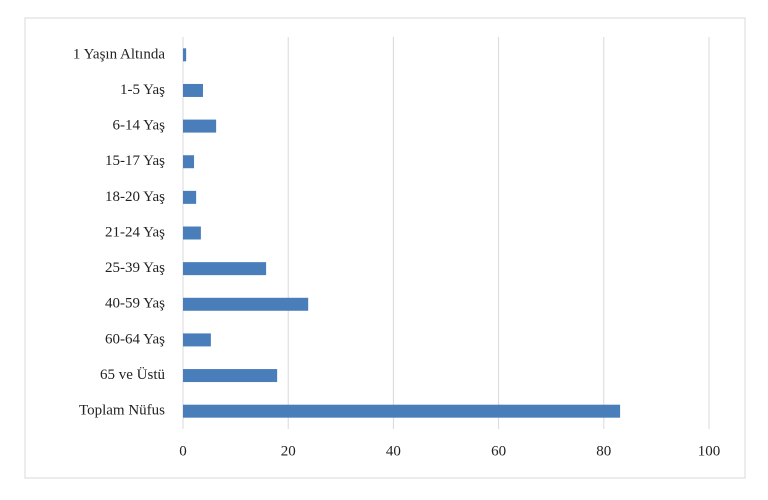 This screenshot has height=500, width=768. Describe the element at coordinates (183, 451) in the screenshot. I see `x-tick-label: 0` at that location.